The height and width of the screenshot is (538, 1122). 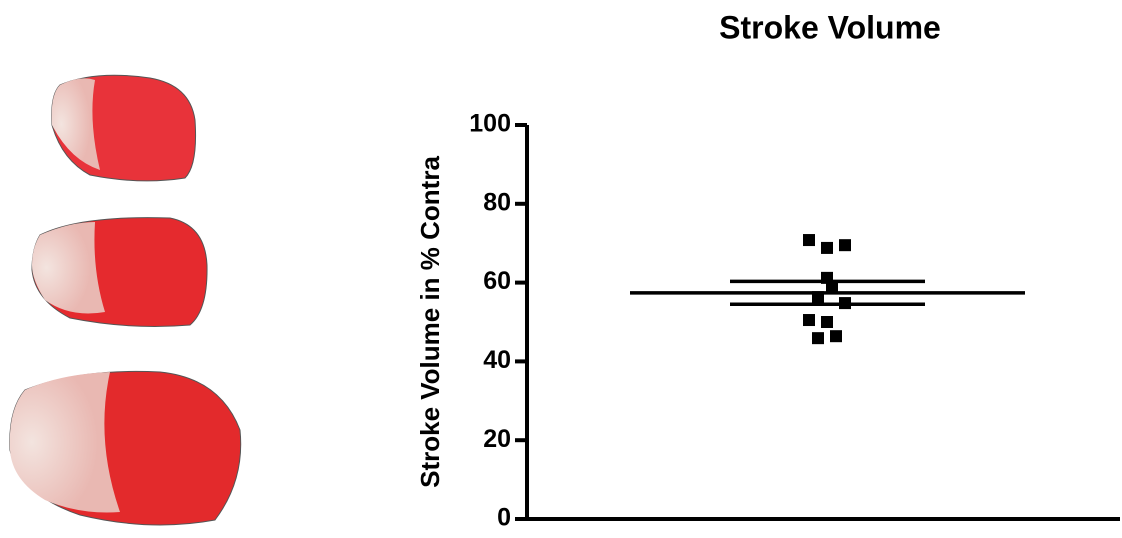 What do you see at coordinates (490, 124) in the screenshot?
I see `y-tick-label: 100` at bounding box center [490, 124].